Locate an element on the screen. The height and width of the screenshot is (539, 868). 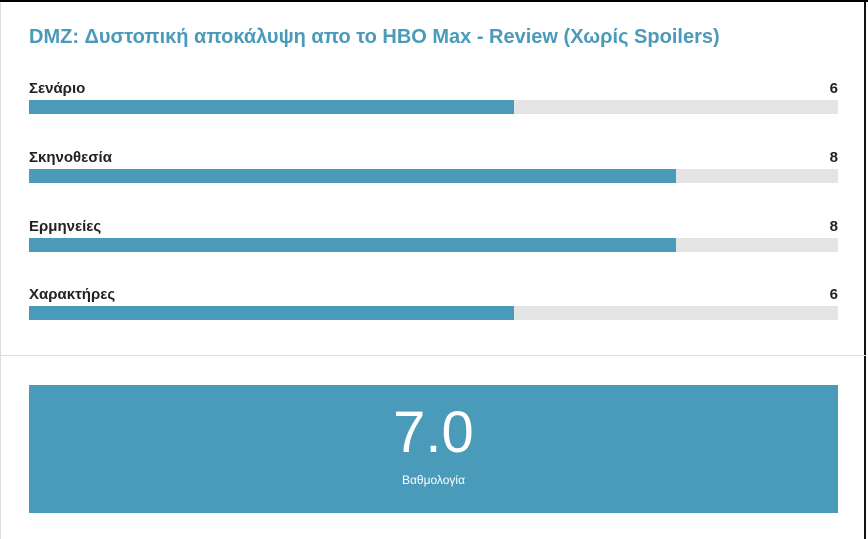
total-score-value: 7.0 is located at coordinates (433, 432).